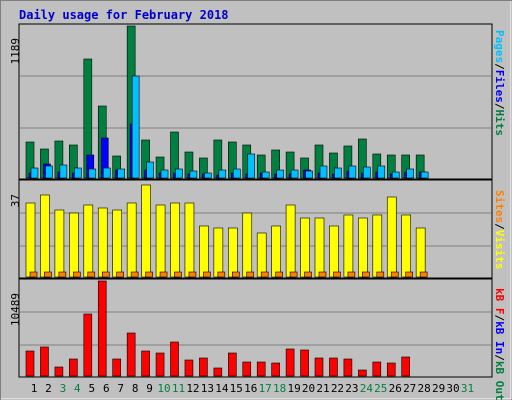 The height and width of the screenshot is (400, 512). Describe the element at coordinates (15, 200) in the screenshot. I see `middle-ymax-label: 37` at that location.